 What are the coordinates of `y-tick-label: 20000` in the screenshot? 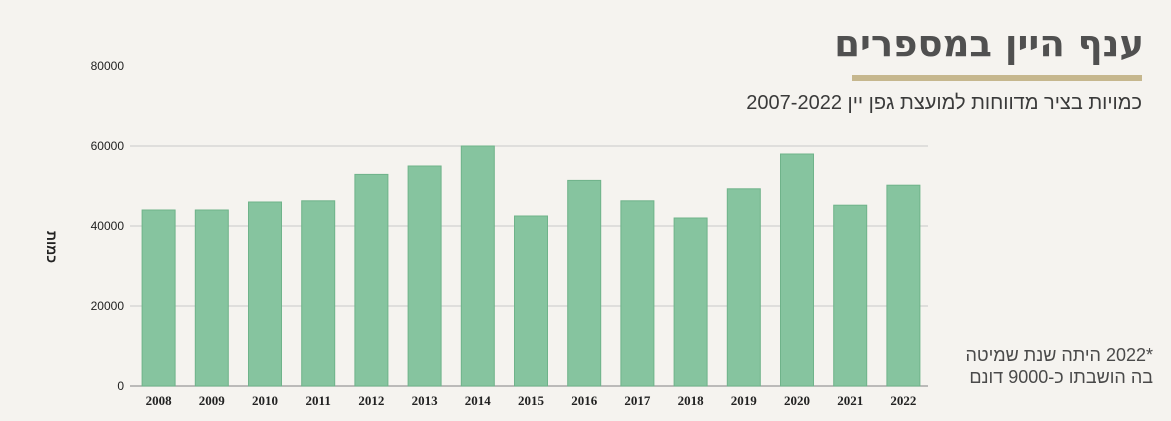 It's located at (108, 306).